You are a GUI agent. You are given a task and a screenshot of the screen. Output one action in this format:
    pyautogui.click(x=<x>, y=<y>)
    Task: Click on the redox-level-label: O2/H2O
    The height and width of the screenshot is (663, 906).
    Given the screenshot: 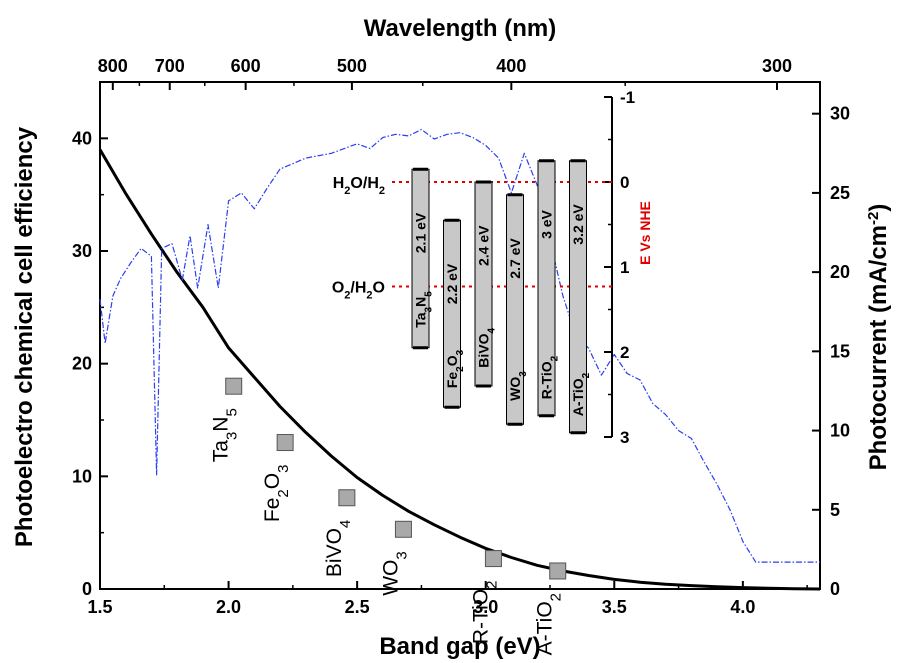 What is the action you would take?
    pyautogui.click(x=358, y=291)
    